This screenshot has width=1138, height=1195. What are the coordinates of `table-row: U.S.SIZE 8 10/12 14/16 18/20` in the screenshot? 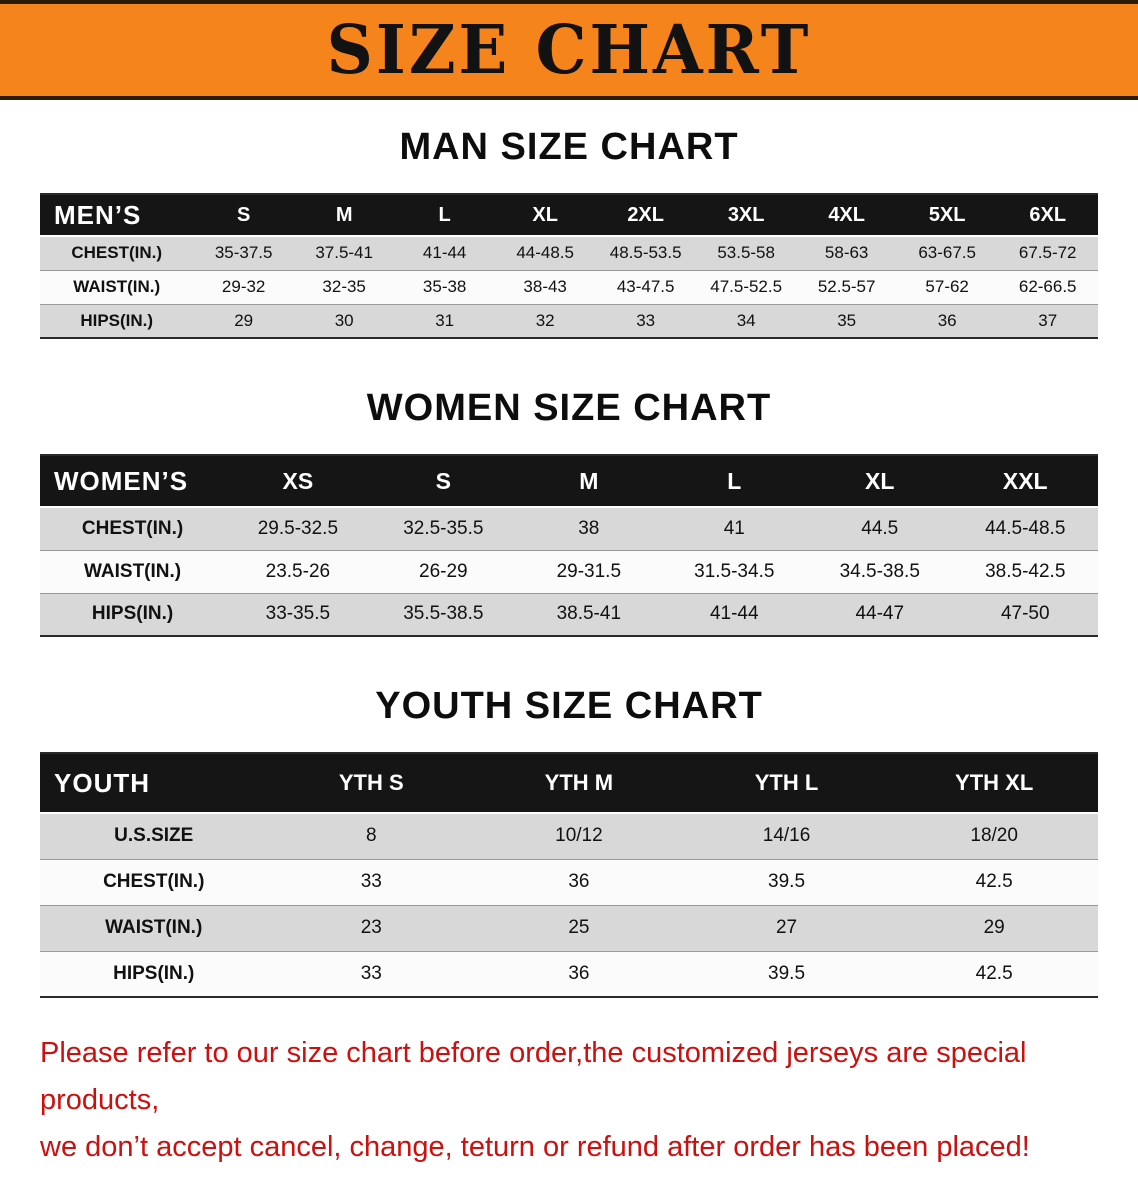 It's located at (569, 836).